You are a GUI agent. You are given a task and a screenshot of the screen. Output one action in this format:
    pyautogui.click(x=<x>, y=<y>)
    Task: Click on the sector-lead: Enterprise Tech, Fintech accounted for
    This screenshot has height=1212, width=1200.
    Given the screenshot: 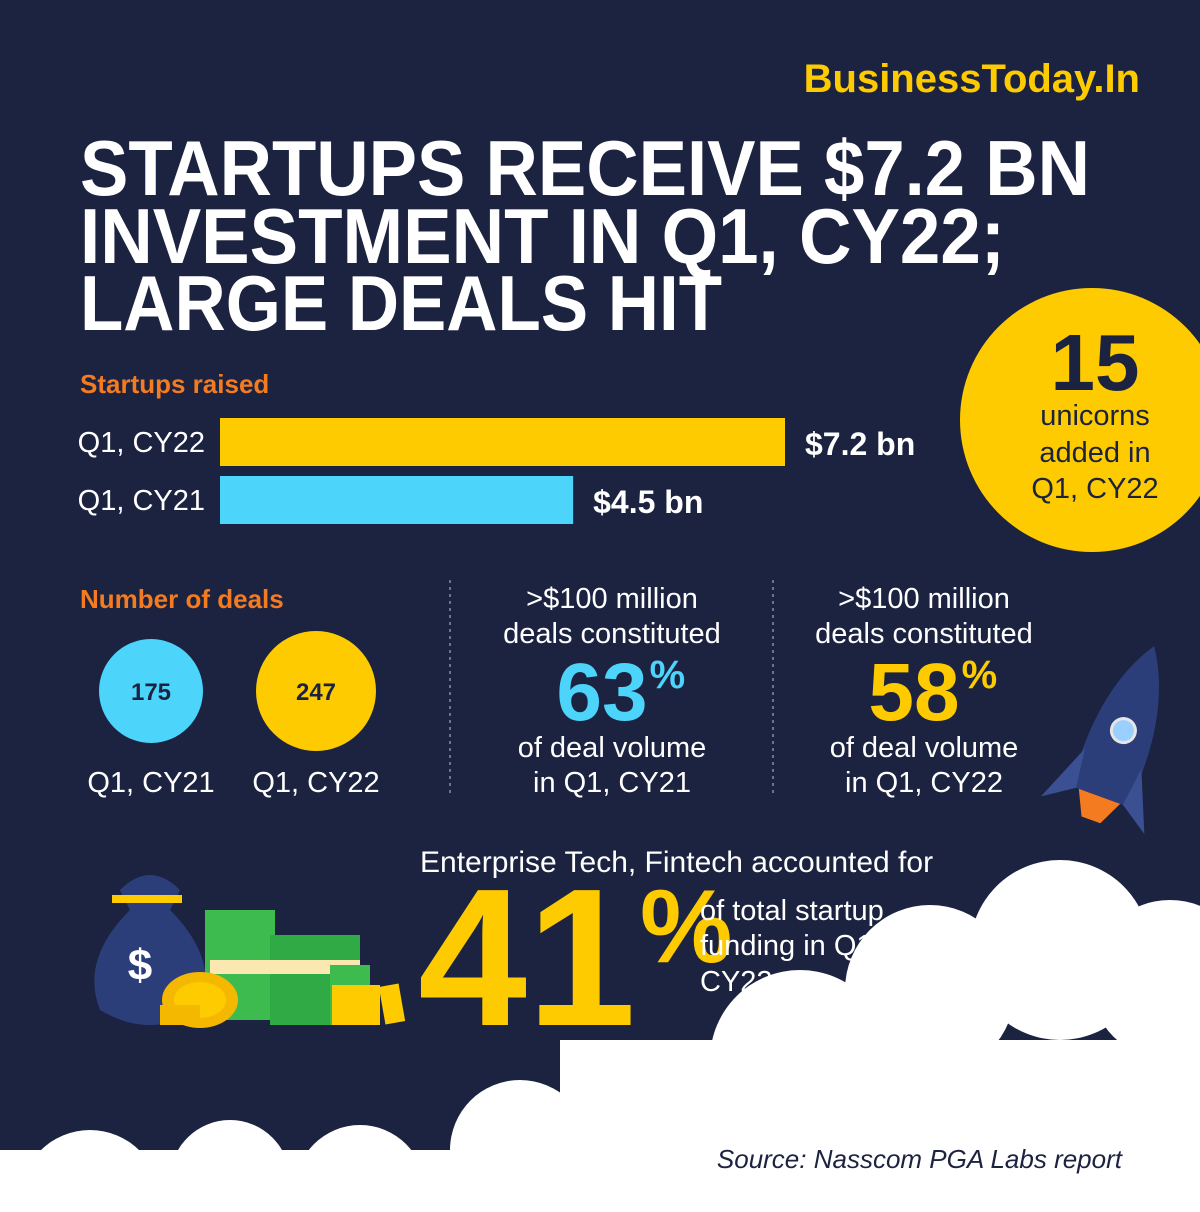 What is the action you would take?
    pyautogui.click(x=676, y=862)
    